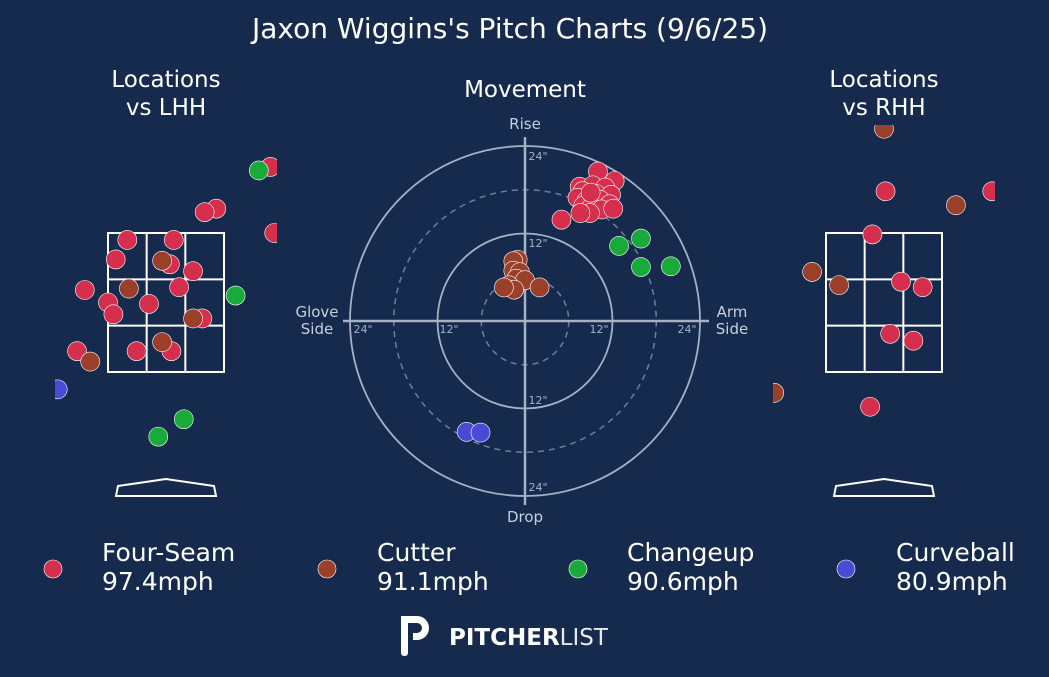  What do you see at coordinates (568, 302) in the screenshot?
I see `movement-points` at bounding box center [568, 302].